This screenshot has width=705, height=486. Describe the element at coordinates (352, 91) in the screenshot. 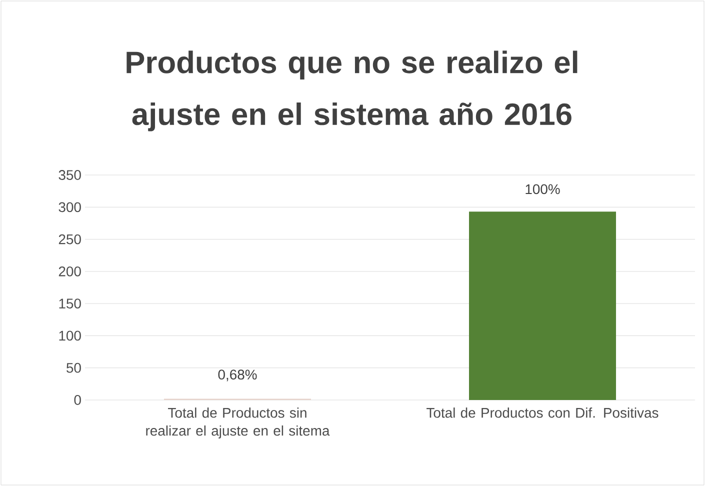

I see `chart-title: Productos que no se realizo el ajuste en el sistema año 2016` at that location.